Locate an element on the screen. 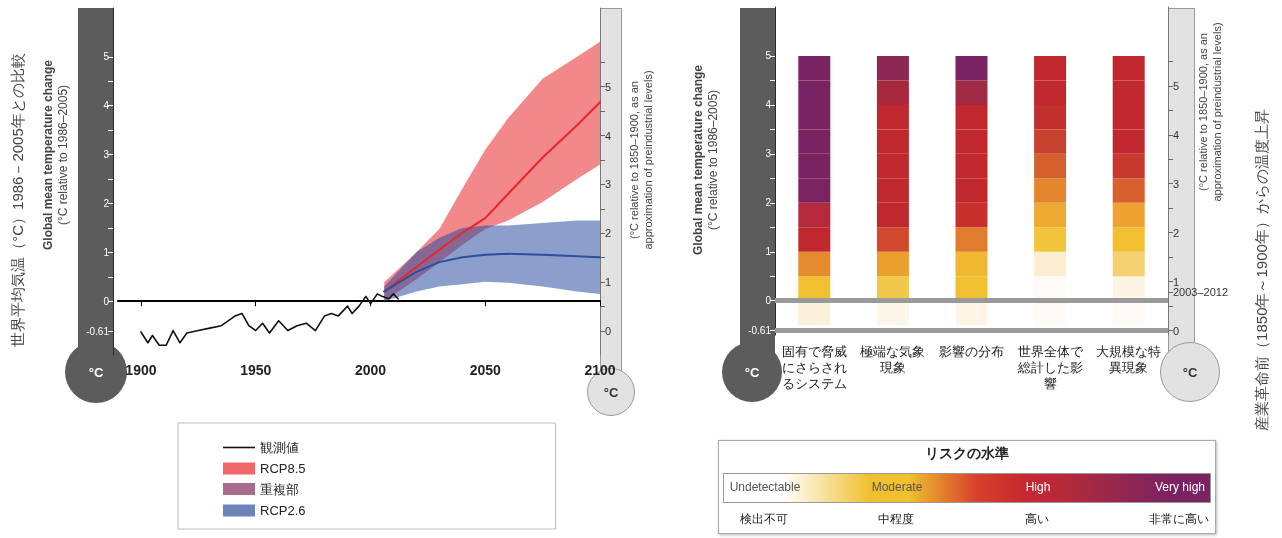 The height and width of the screenshot is (538, 1282). y2-tick-label: 2003–2012 is located at coordinates (1201, 292).